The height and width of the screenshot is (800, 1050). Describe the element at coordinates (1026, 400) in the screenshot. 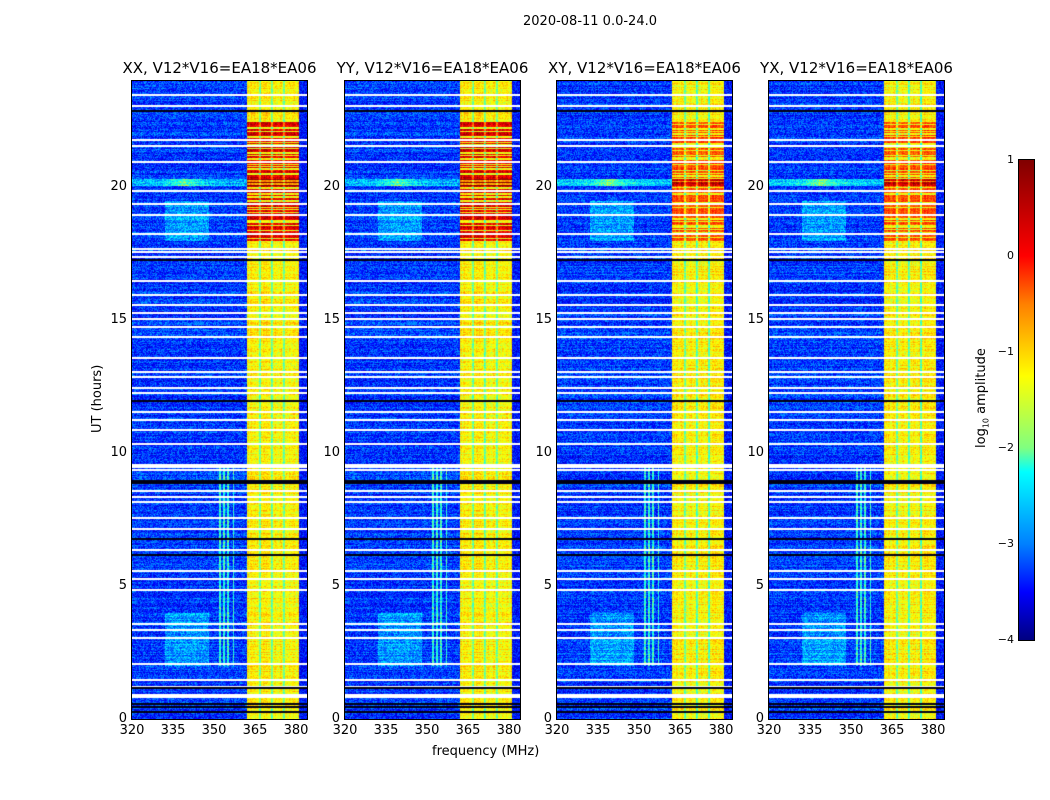

I see `colorbar` at that location.